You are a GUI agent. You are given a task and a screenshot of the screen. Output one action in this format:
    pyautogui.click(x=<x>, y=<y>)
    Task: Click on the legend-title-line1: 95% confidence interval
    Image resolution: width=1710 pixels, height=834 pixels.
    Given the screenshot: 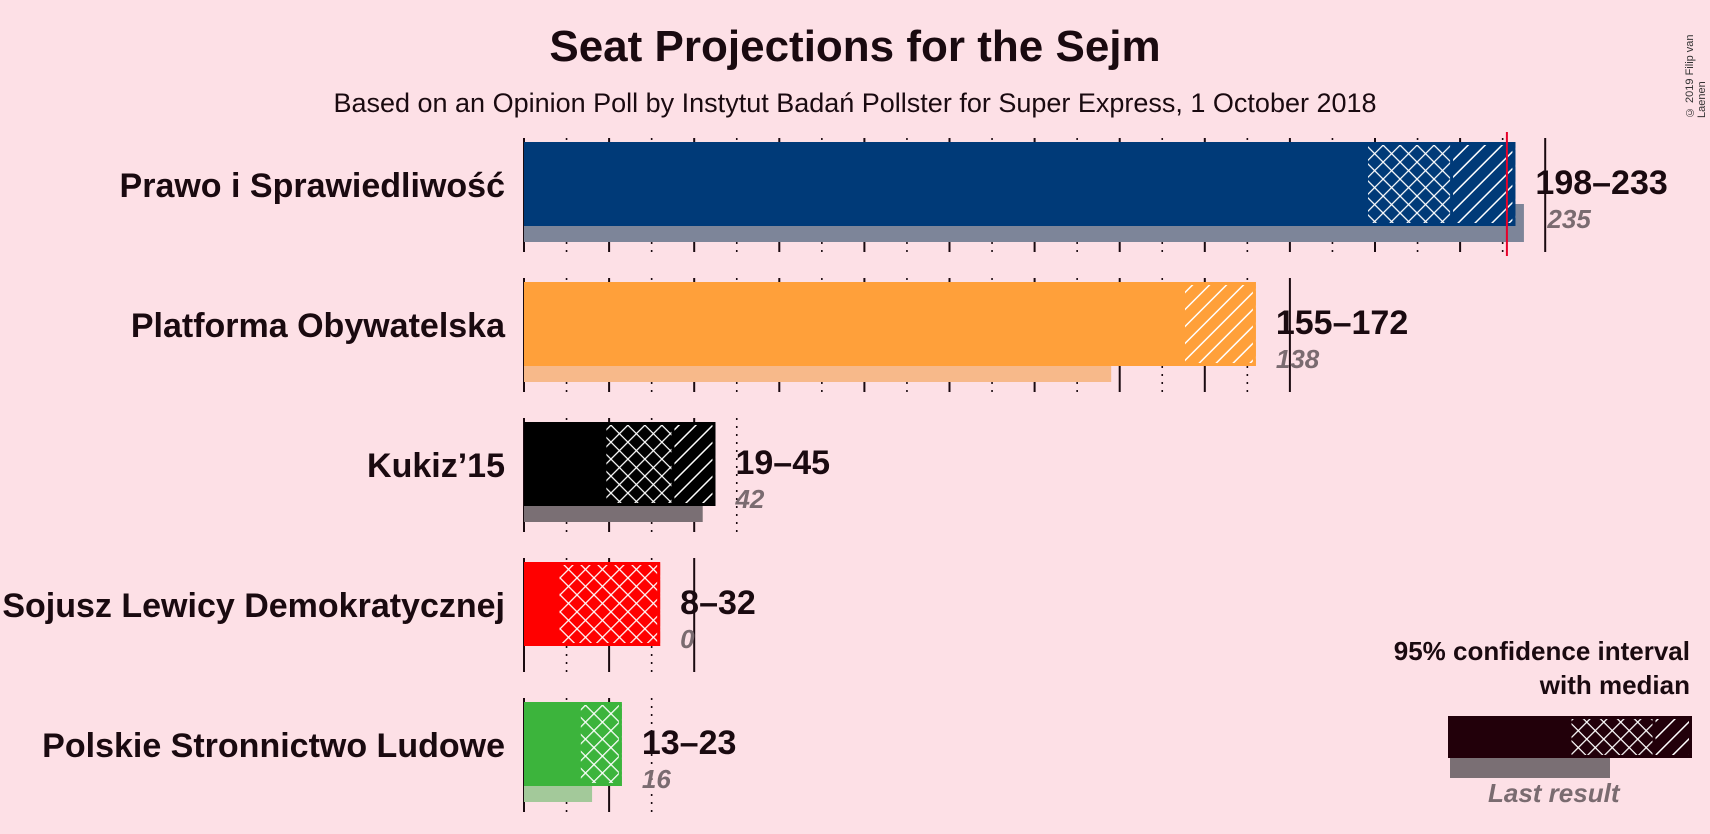 What is the action you would take?
    pyautogui.click(x=1541, y=651)
    